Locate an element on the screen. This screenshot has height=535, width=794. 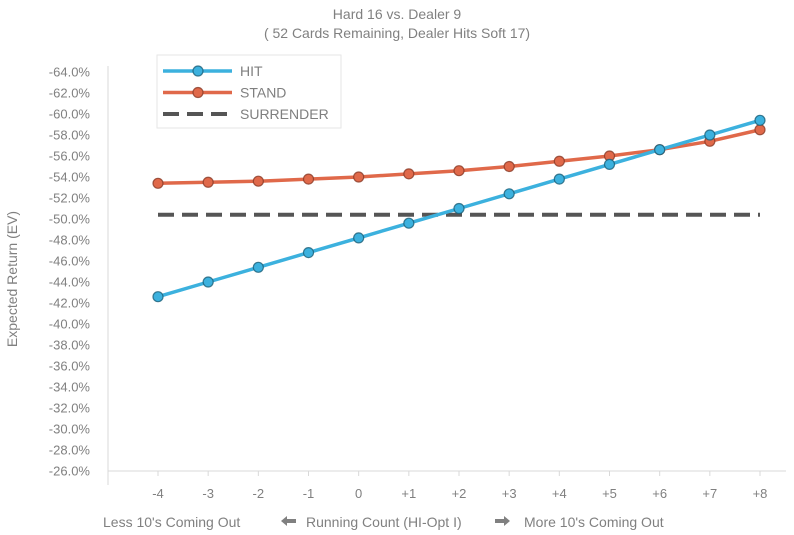
legend-label-hit: HIT is located at coordinates (251, 71).